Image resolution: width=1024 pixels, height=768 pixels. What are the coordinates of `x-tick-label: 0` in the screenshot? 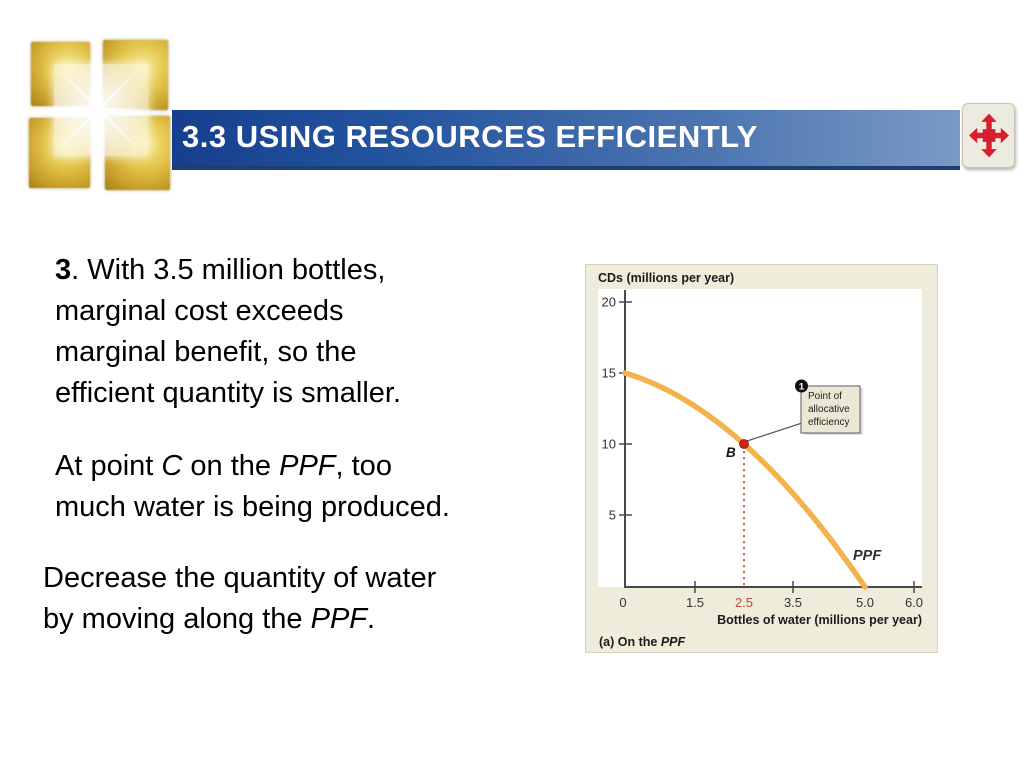 It's located at (622, 602).